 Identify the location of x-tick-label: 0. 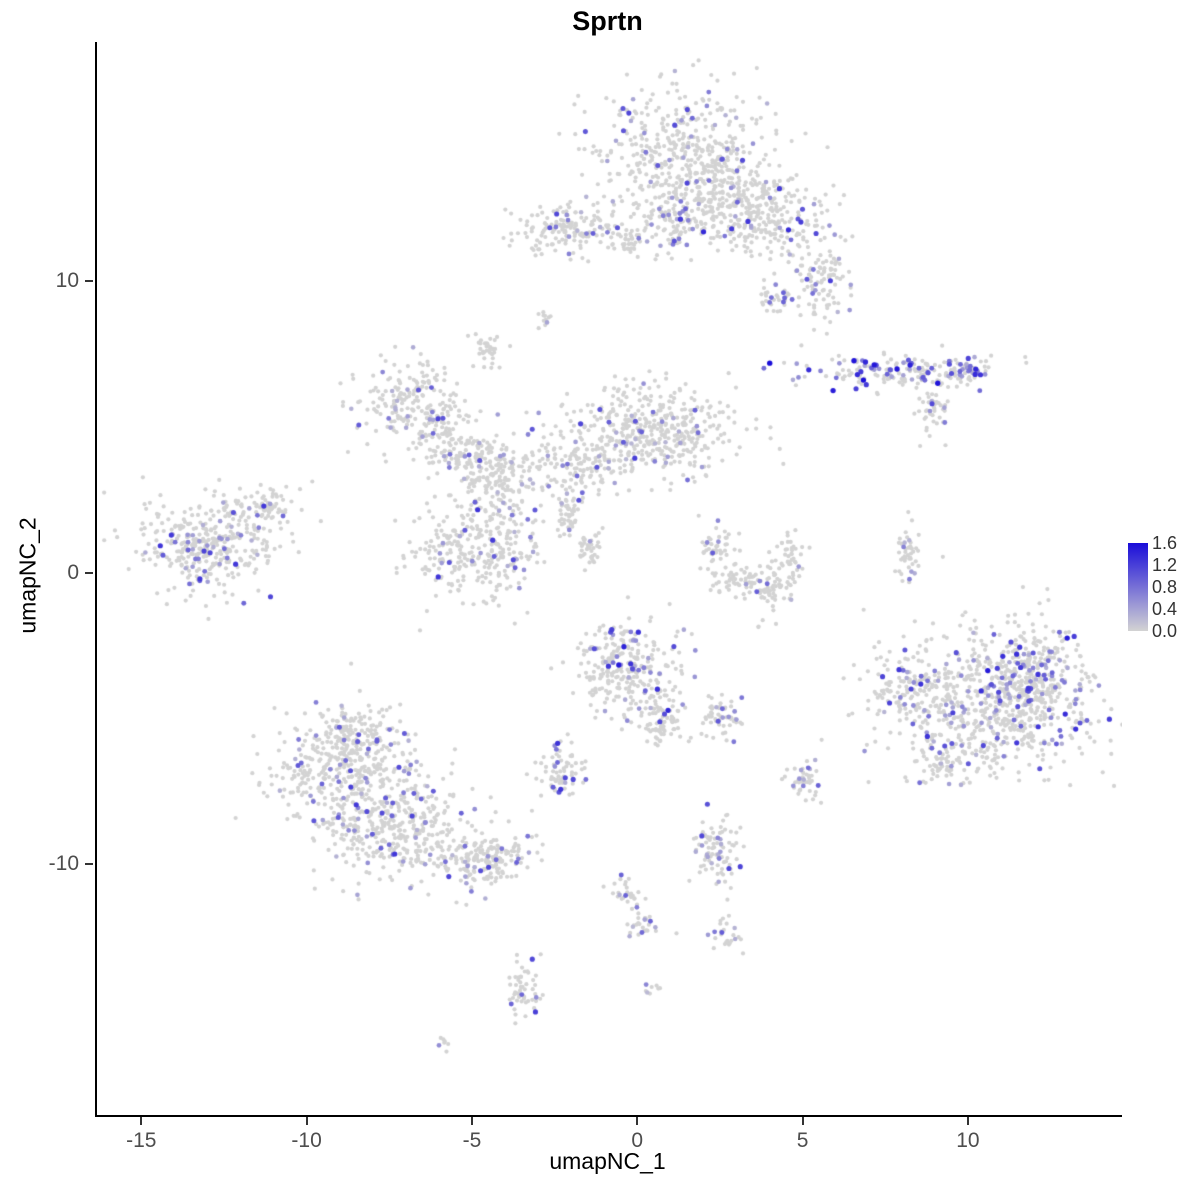
(637, 1140).